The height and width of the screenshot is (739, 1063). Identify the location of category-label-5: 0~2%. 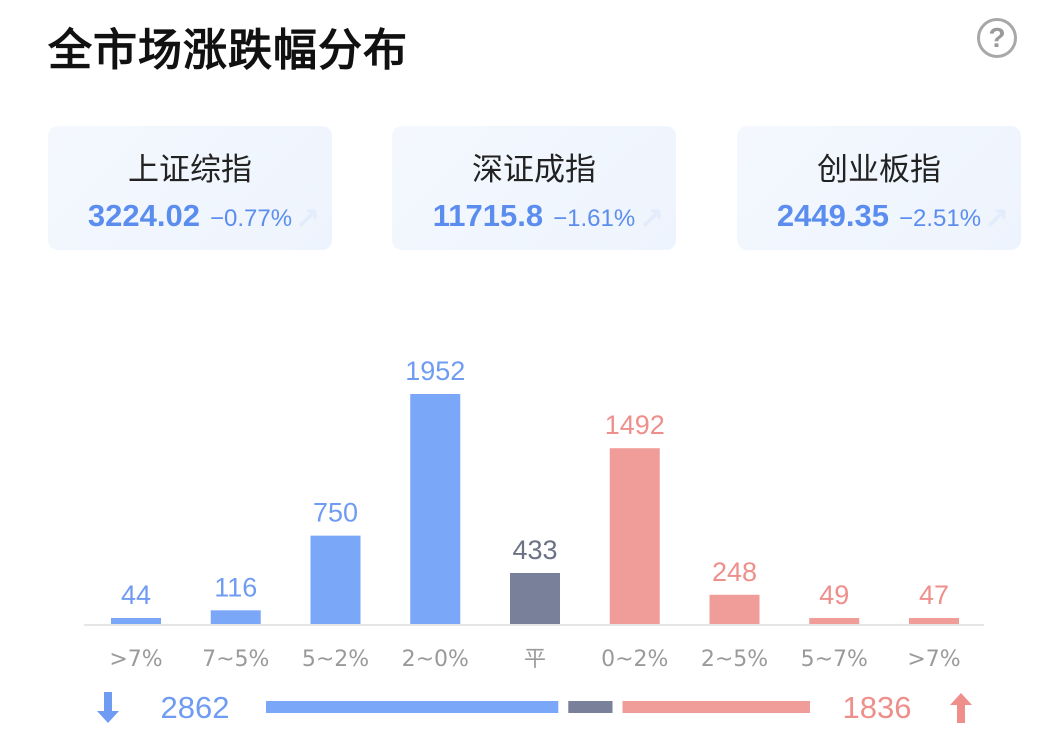
(634, 659).